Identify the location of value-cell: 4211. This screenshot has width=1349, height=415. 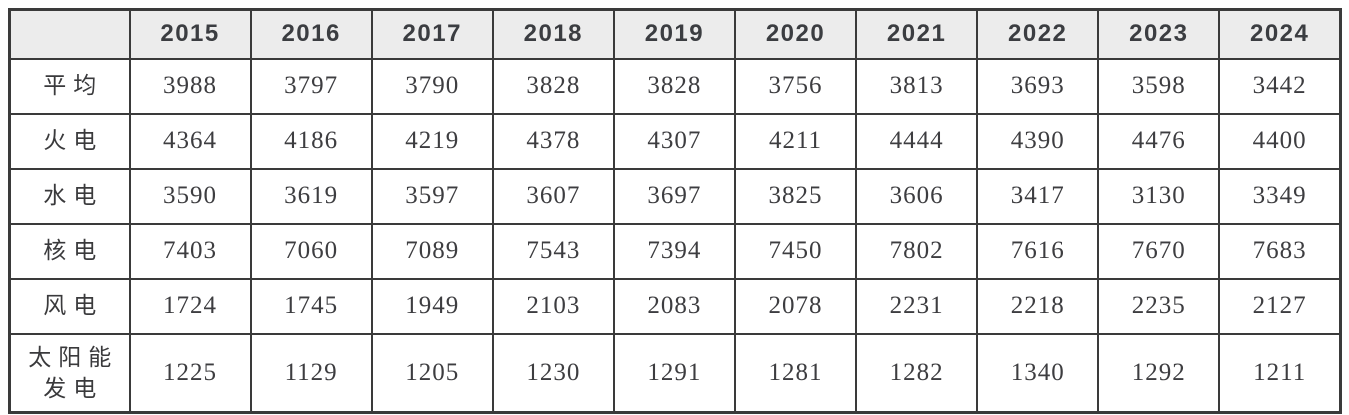
(795, 141).